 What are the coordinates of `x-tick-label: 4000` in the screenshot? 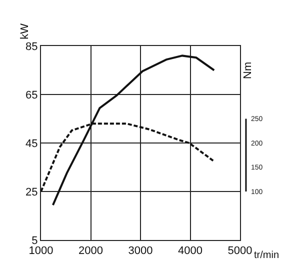 It's located at (190, 251).